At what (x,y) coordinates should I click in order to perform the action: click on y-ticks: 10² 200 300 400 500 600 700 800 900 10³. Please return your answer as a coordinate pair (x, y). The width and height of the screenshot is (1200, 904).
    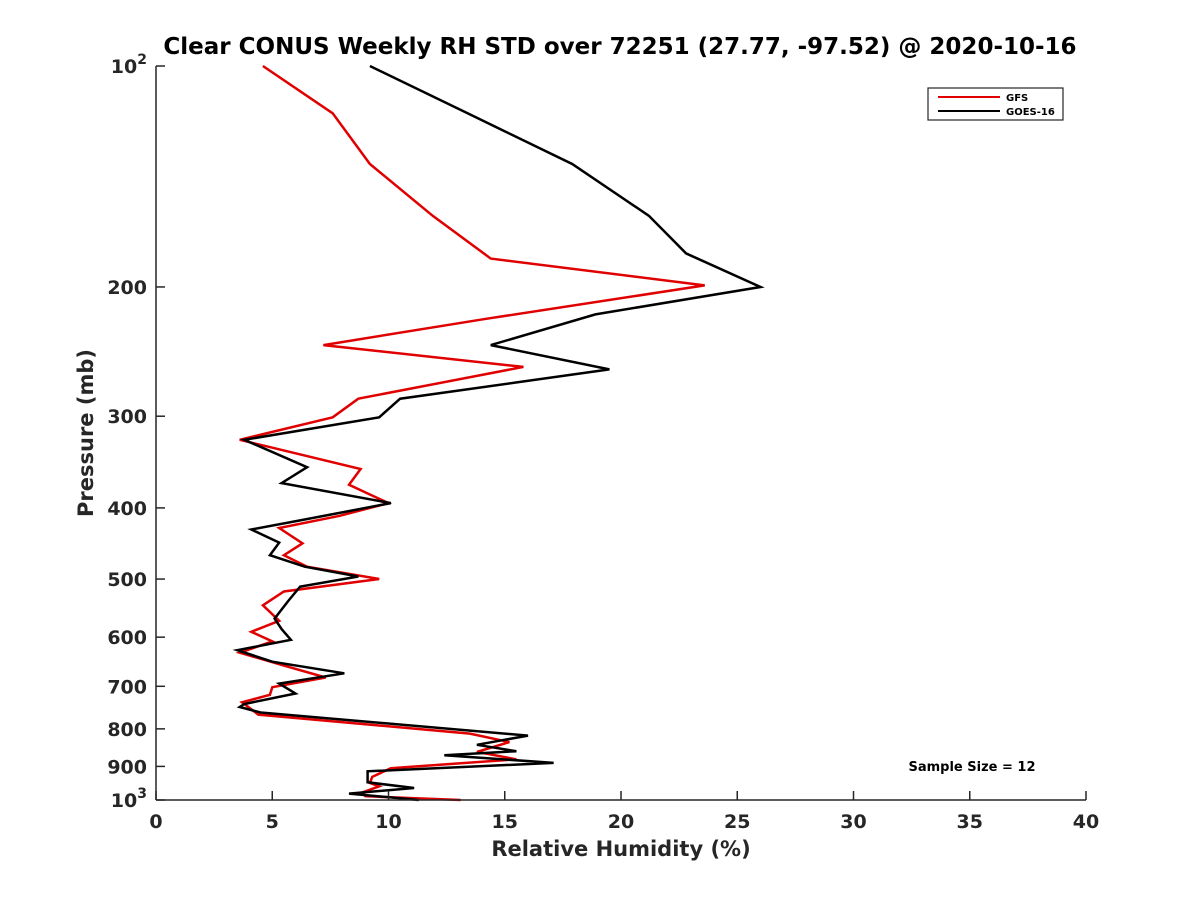
    Looking at the image, I should click on (136, 432).